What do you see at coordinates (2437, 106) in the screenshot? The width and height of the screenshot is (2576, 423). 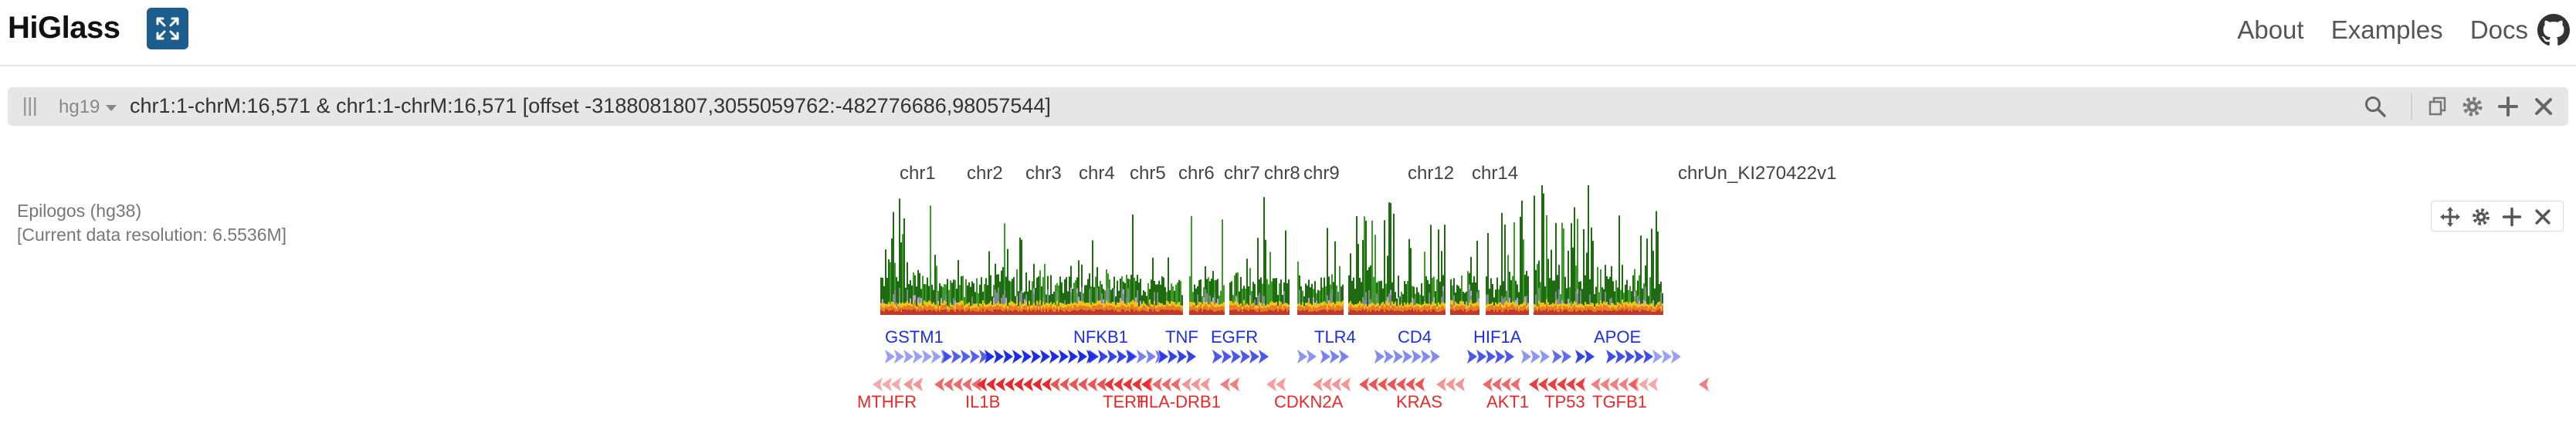 I see `copy-icon` at bounding box center [2437, 106].